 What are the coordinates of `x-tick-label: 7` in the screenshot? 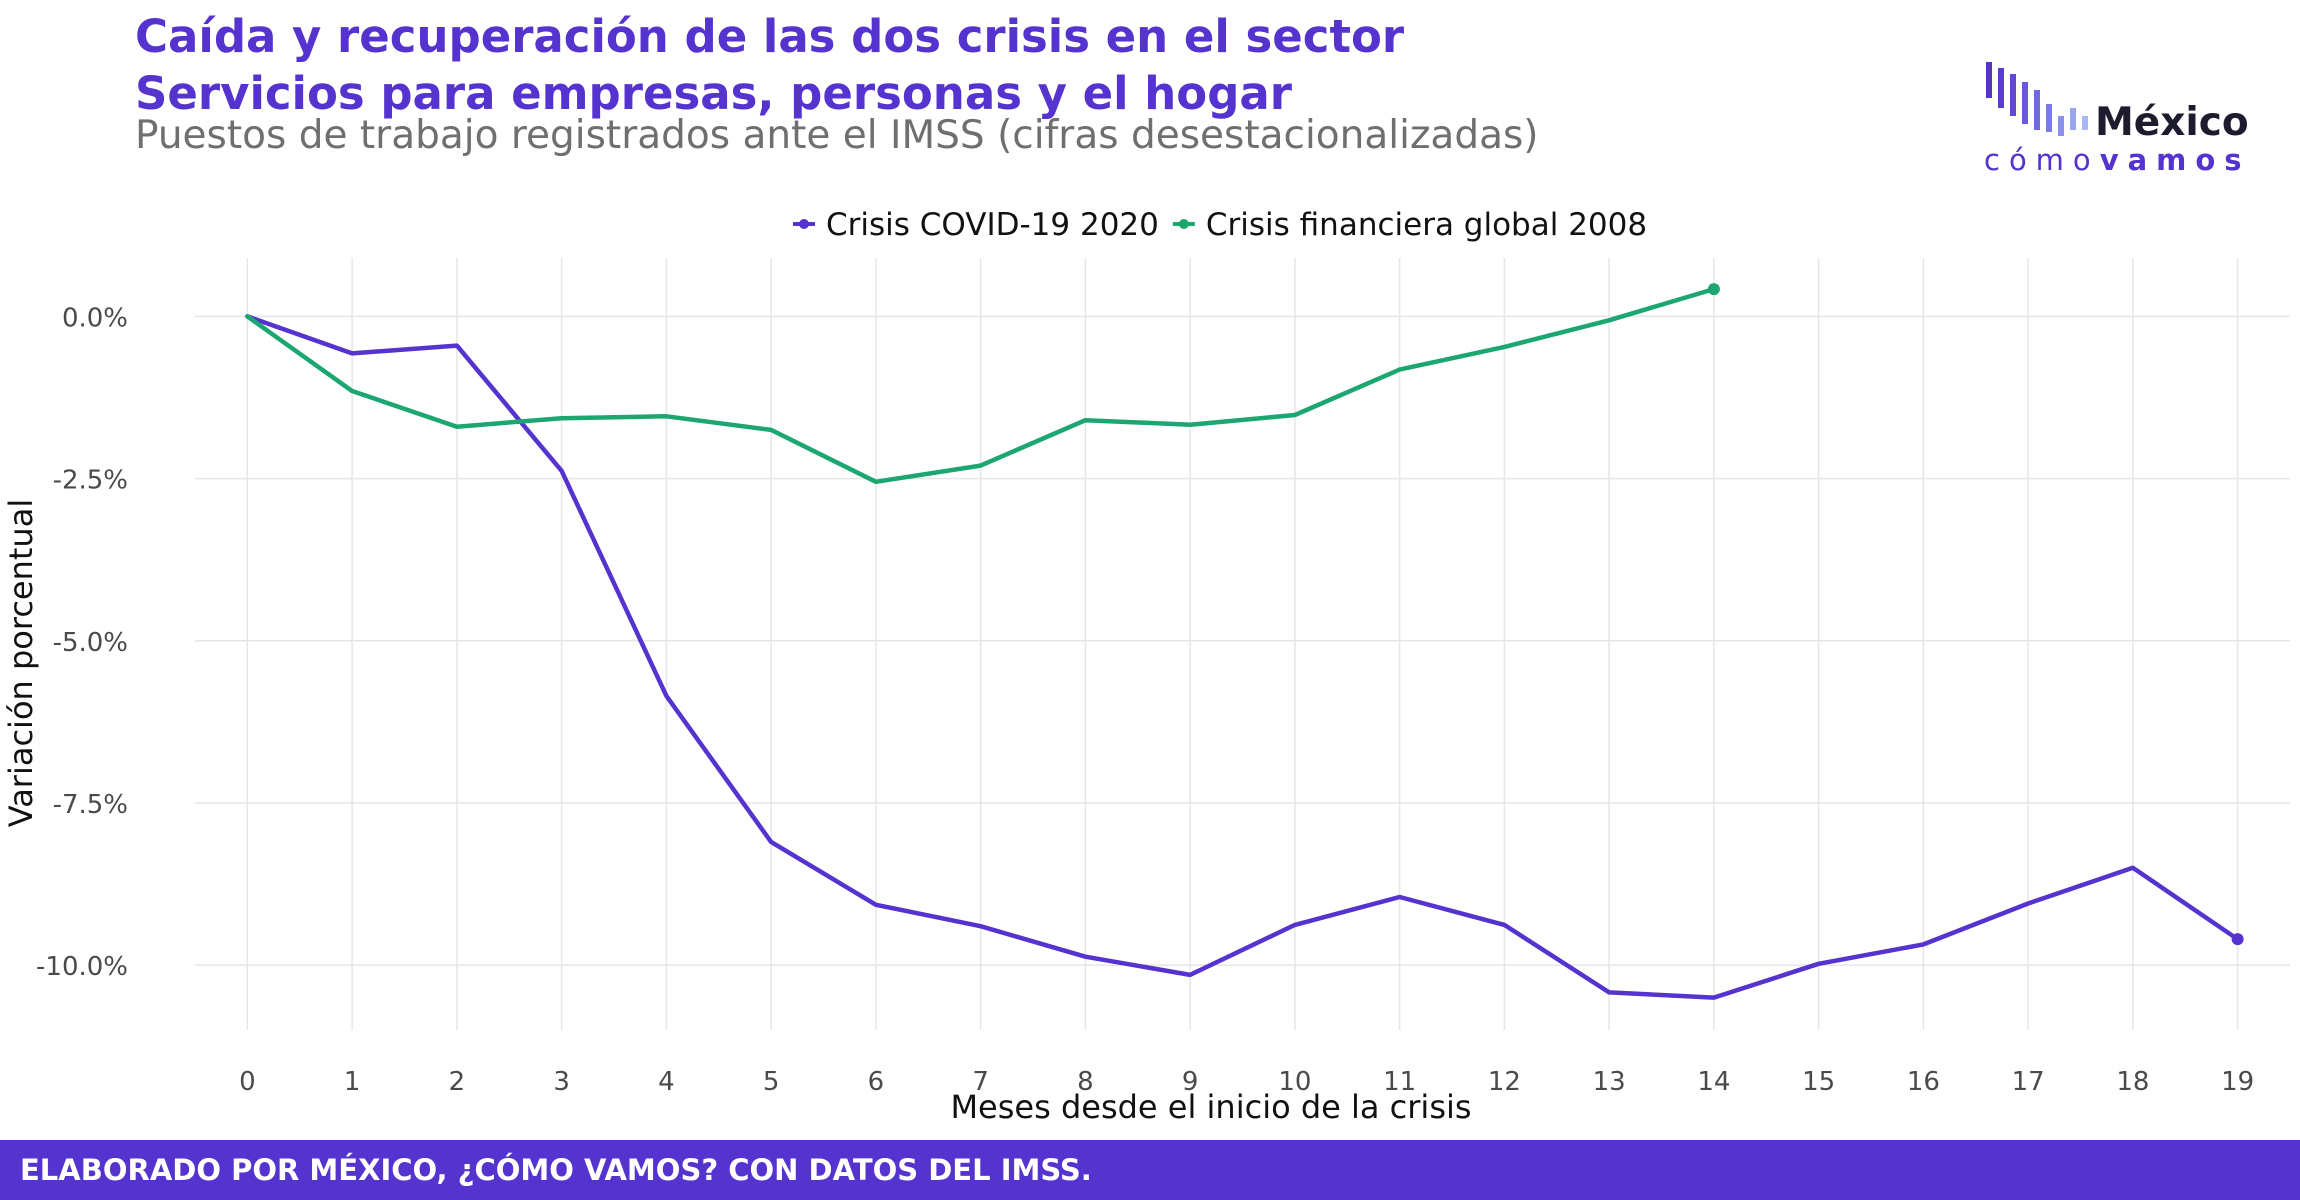 It's located at (980, 1082).